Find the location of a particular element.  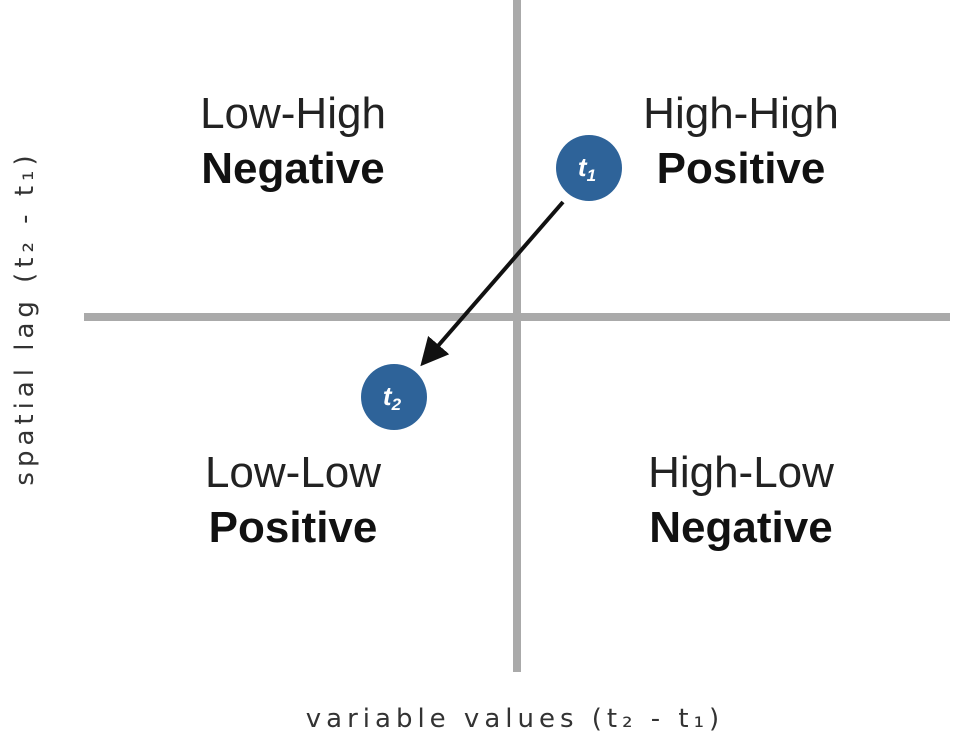

node-t1: t1 is located at coordinates (589, 168).